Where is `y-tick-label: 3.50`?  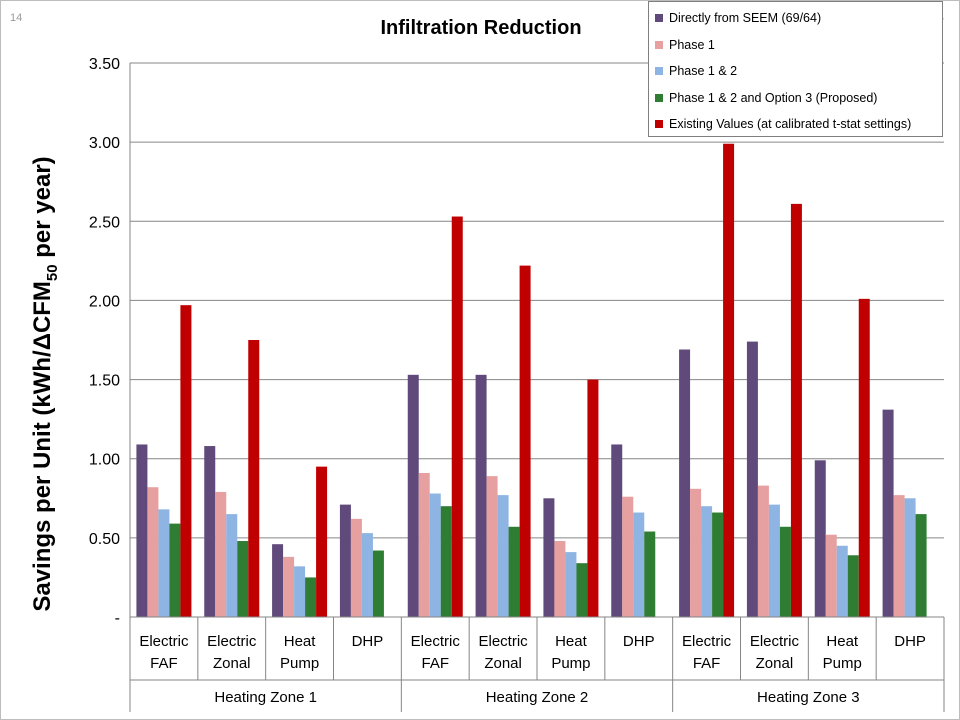
y-tick-label: 3.50 is located at coordinates (104, 64).